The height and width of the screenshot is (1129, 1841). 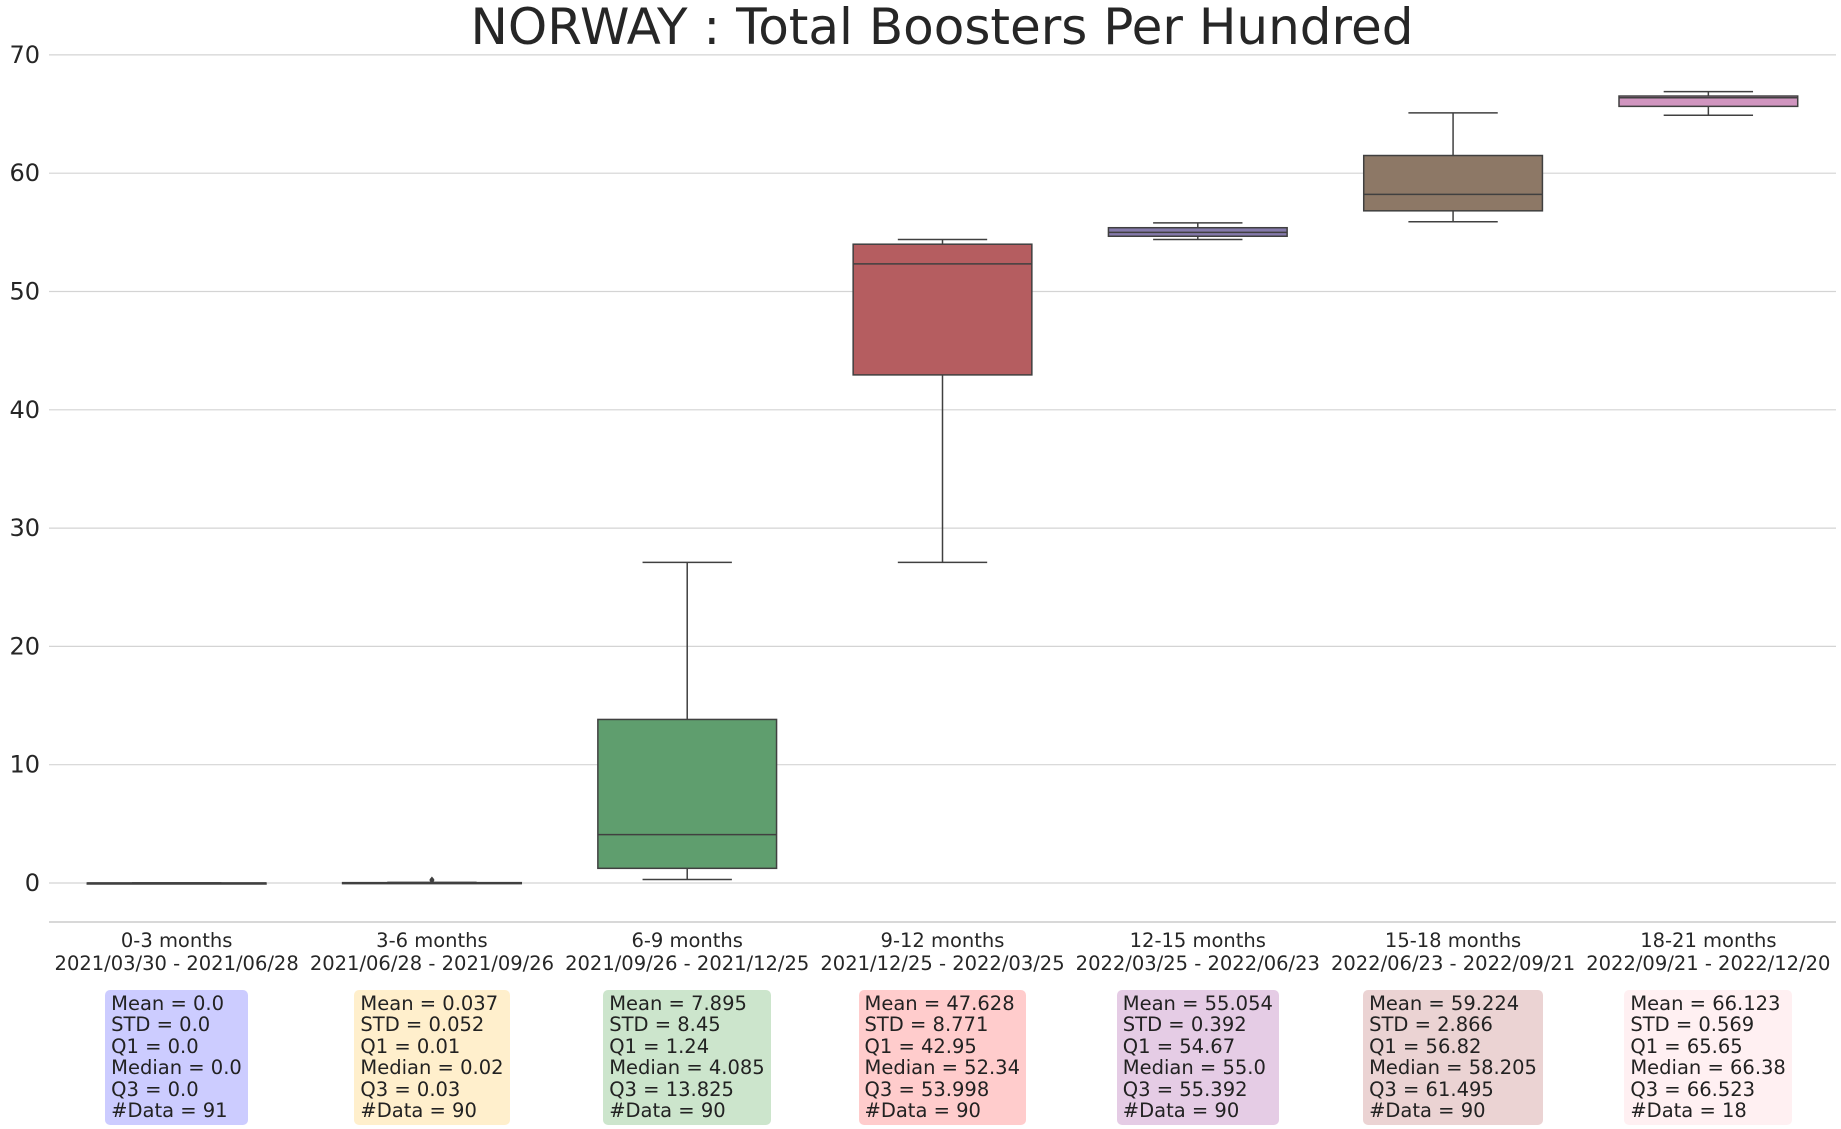 I want to click on y-axis-ticks: 0 10 20 30 40 50 60 70, so click(x=24, y=469).